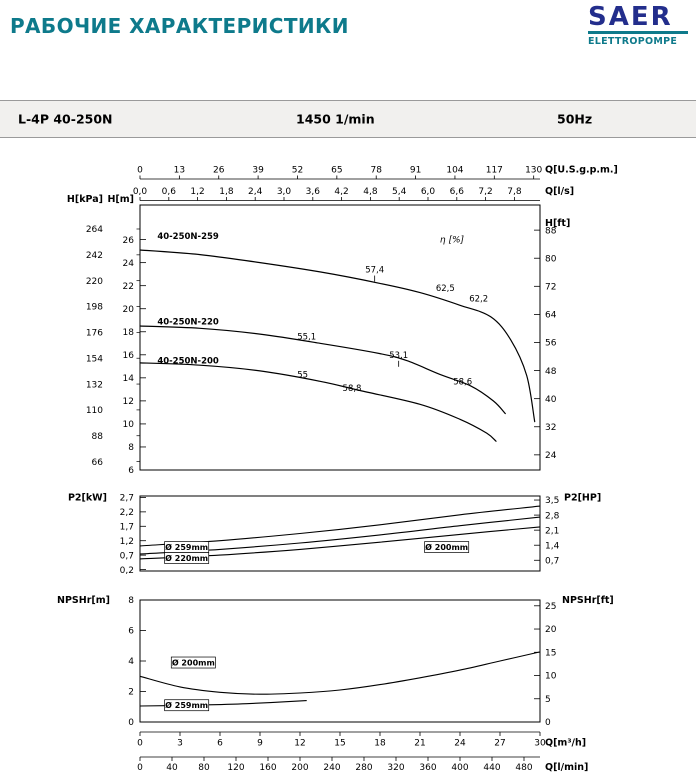  I want to click on model-bar: L-4P 40-250N 1450 1/min 50Hz, so click(348, 119).